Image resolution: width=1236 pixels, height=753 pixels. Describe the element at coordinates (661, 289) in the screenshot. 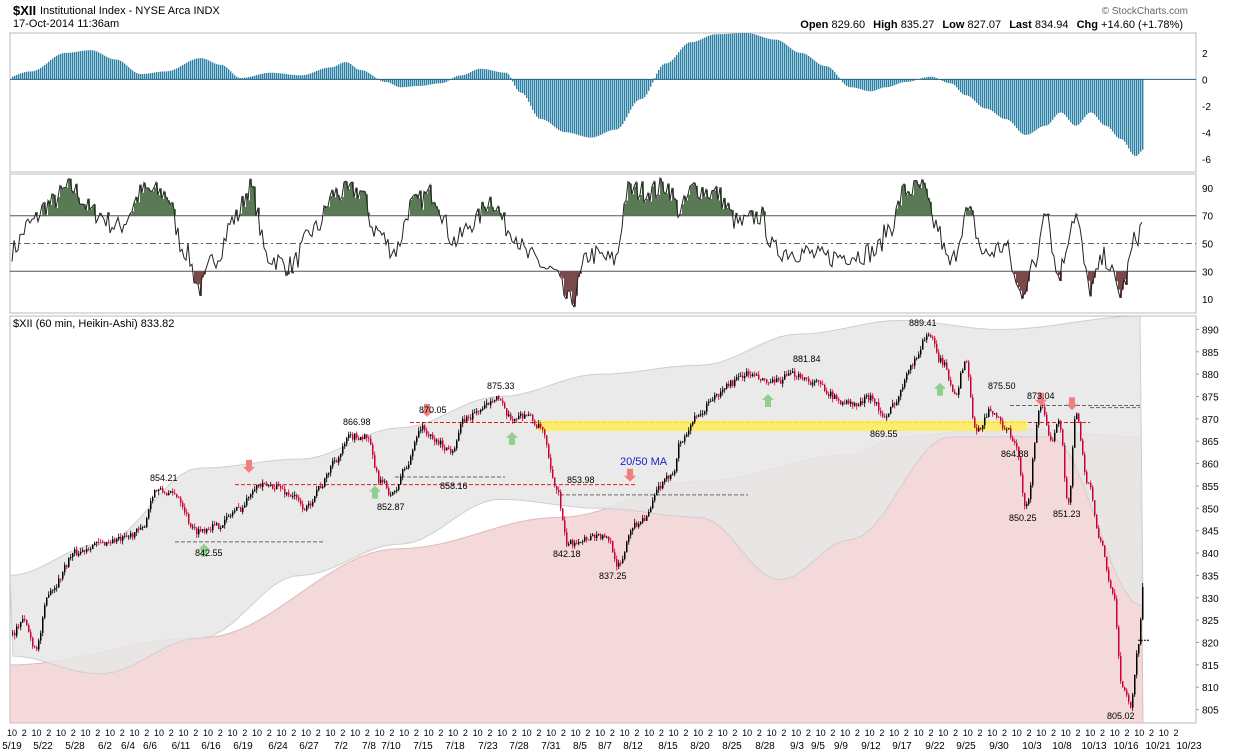

I see `rsi-oversold-fill` at that location.